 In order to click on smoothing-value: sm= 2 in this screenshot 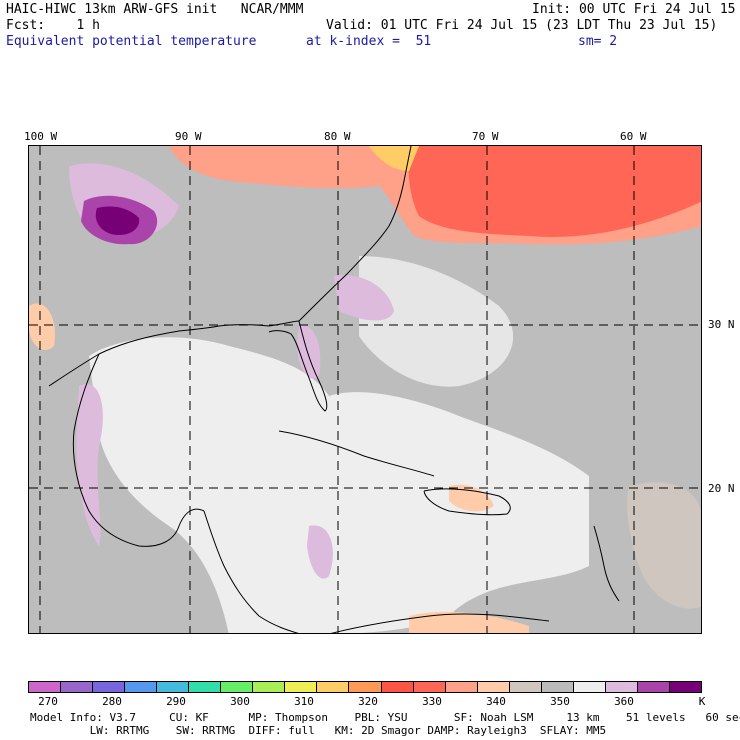, I will do `click(598, 41)`.